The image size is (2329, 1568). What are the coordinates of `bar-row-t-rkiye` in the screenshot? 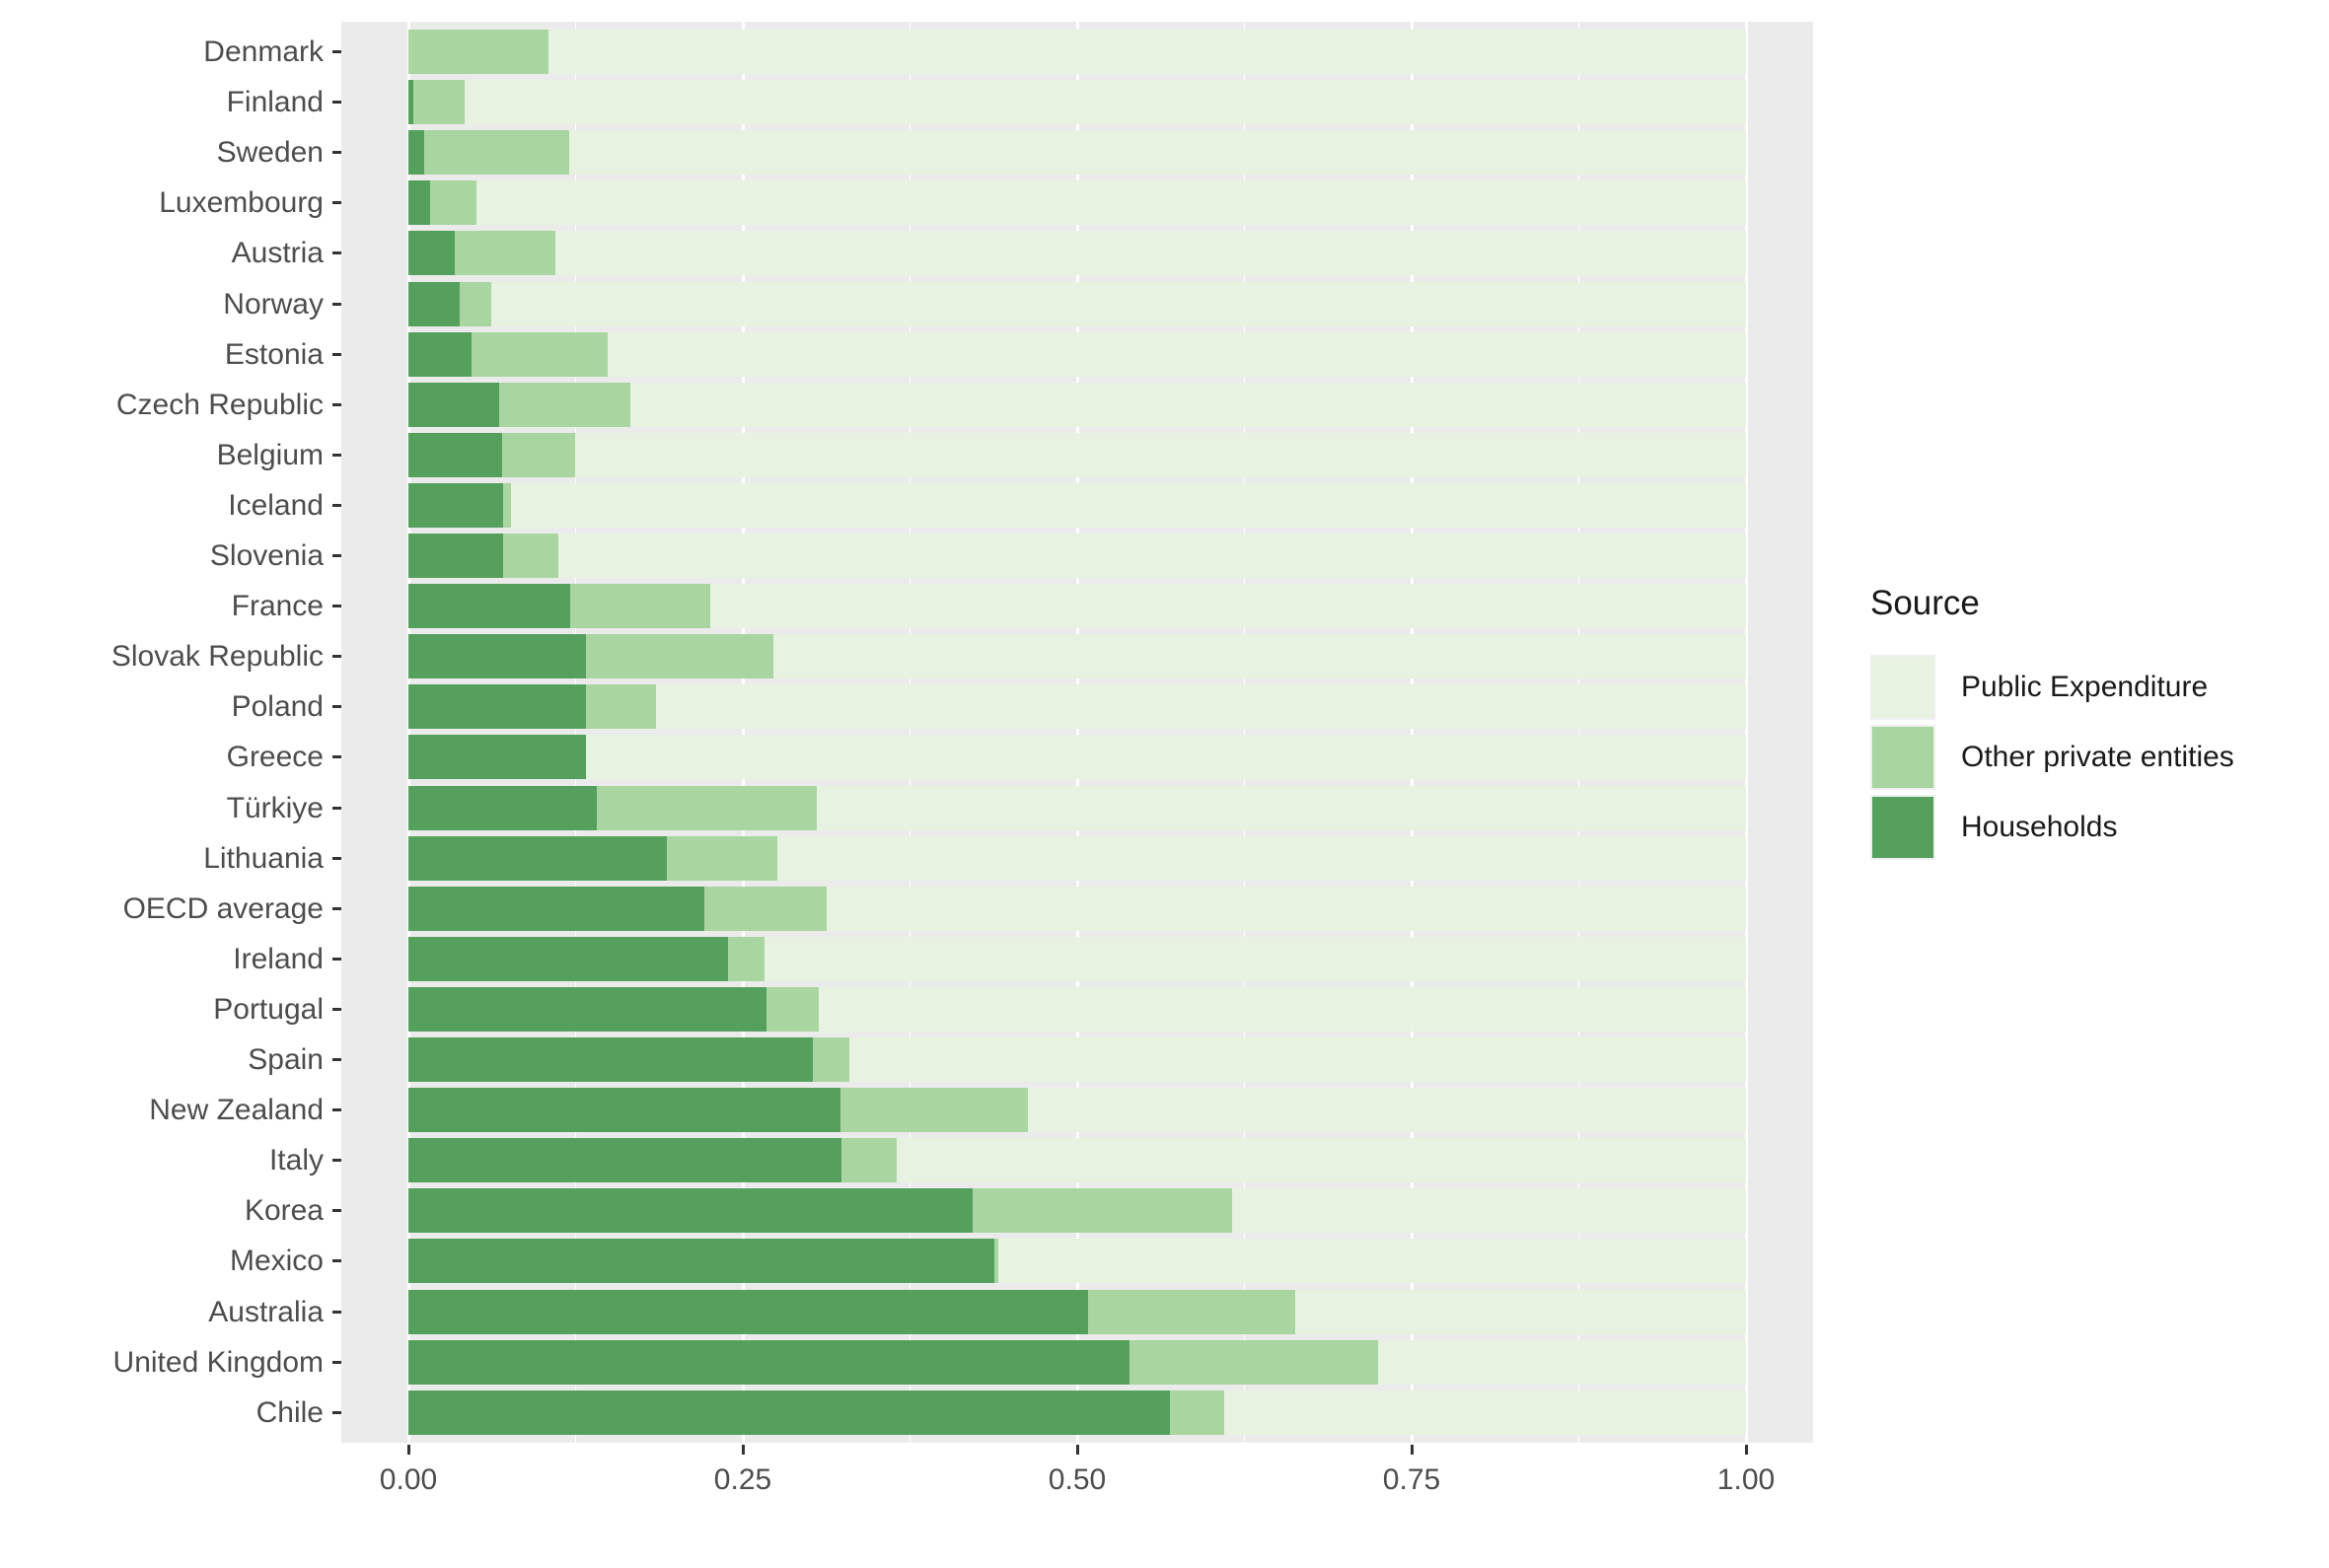 It's located at (1077, 807).